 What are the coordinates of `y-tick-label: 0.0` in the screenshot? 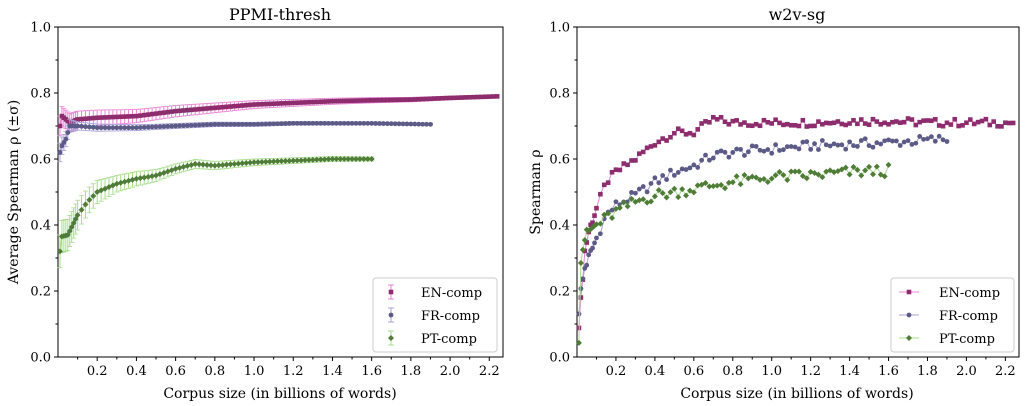 It's located at (40, 358).